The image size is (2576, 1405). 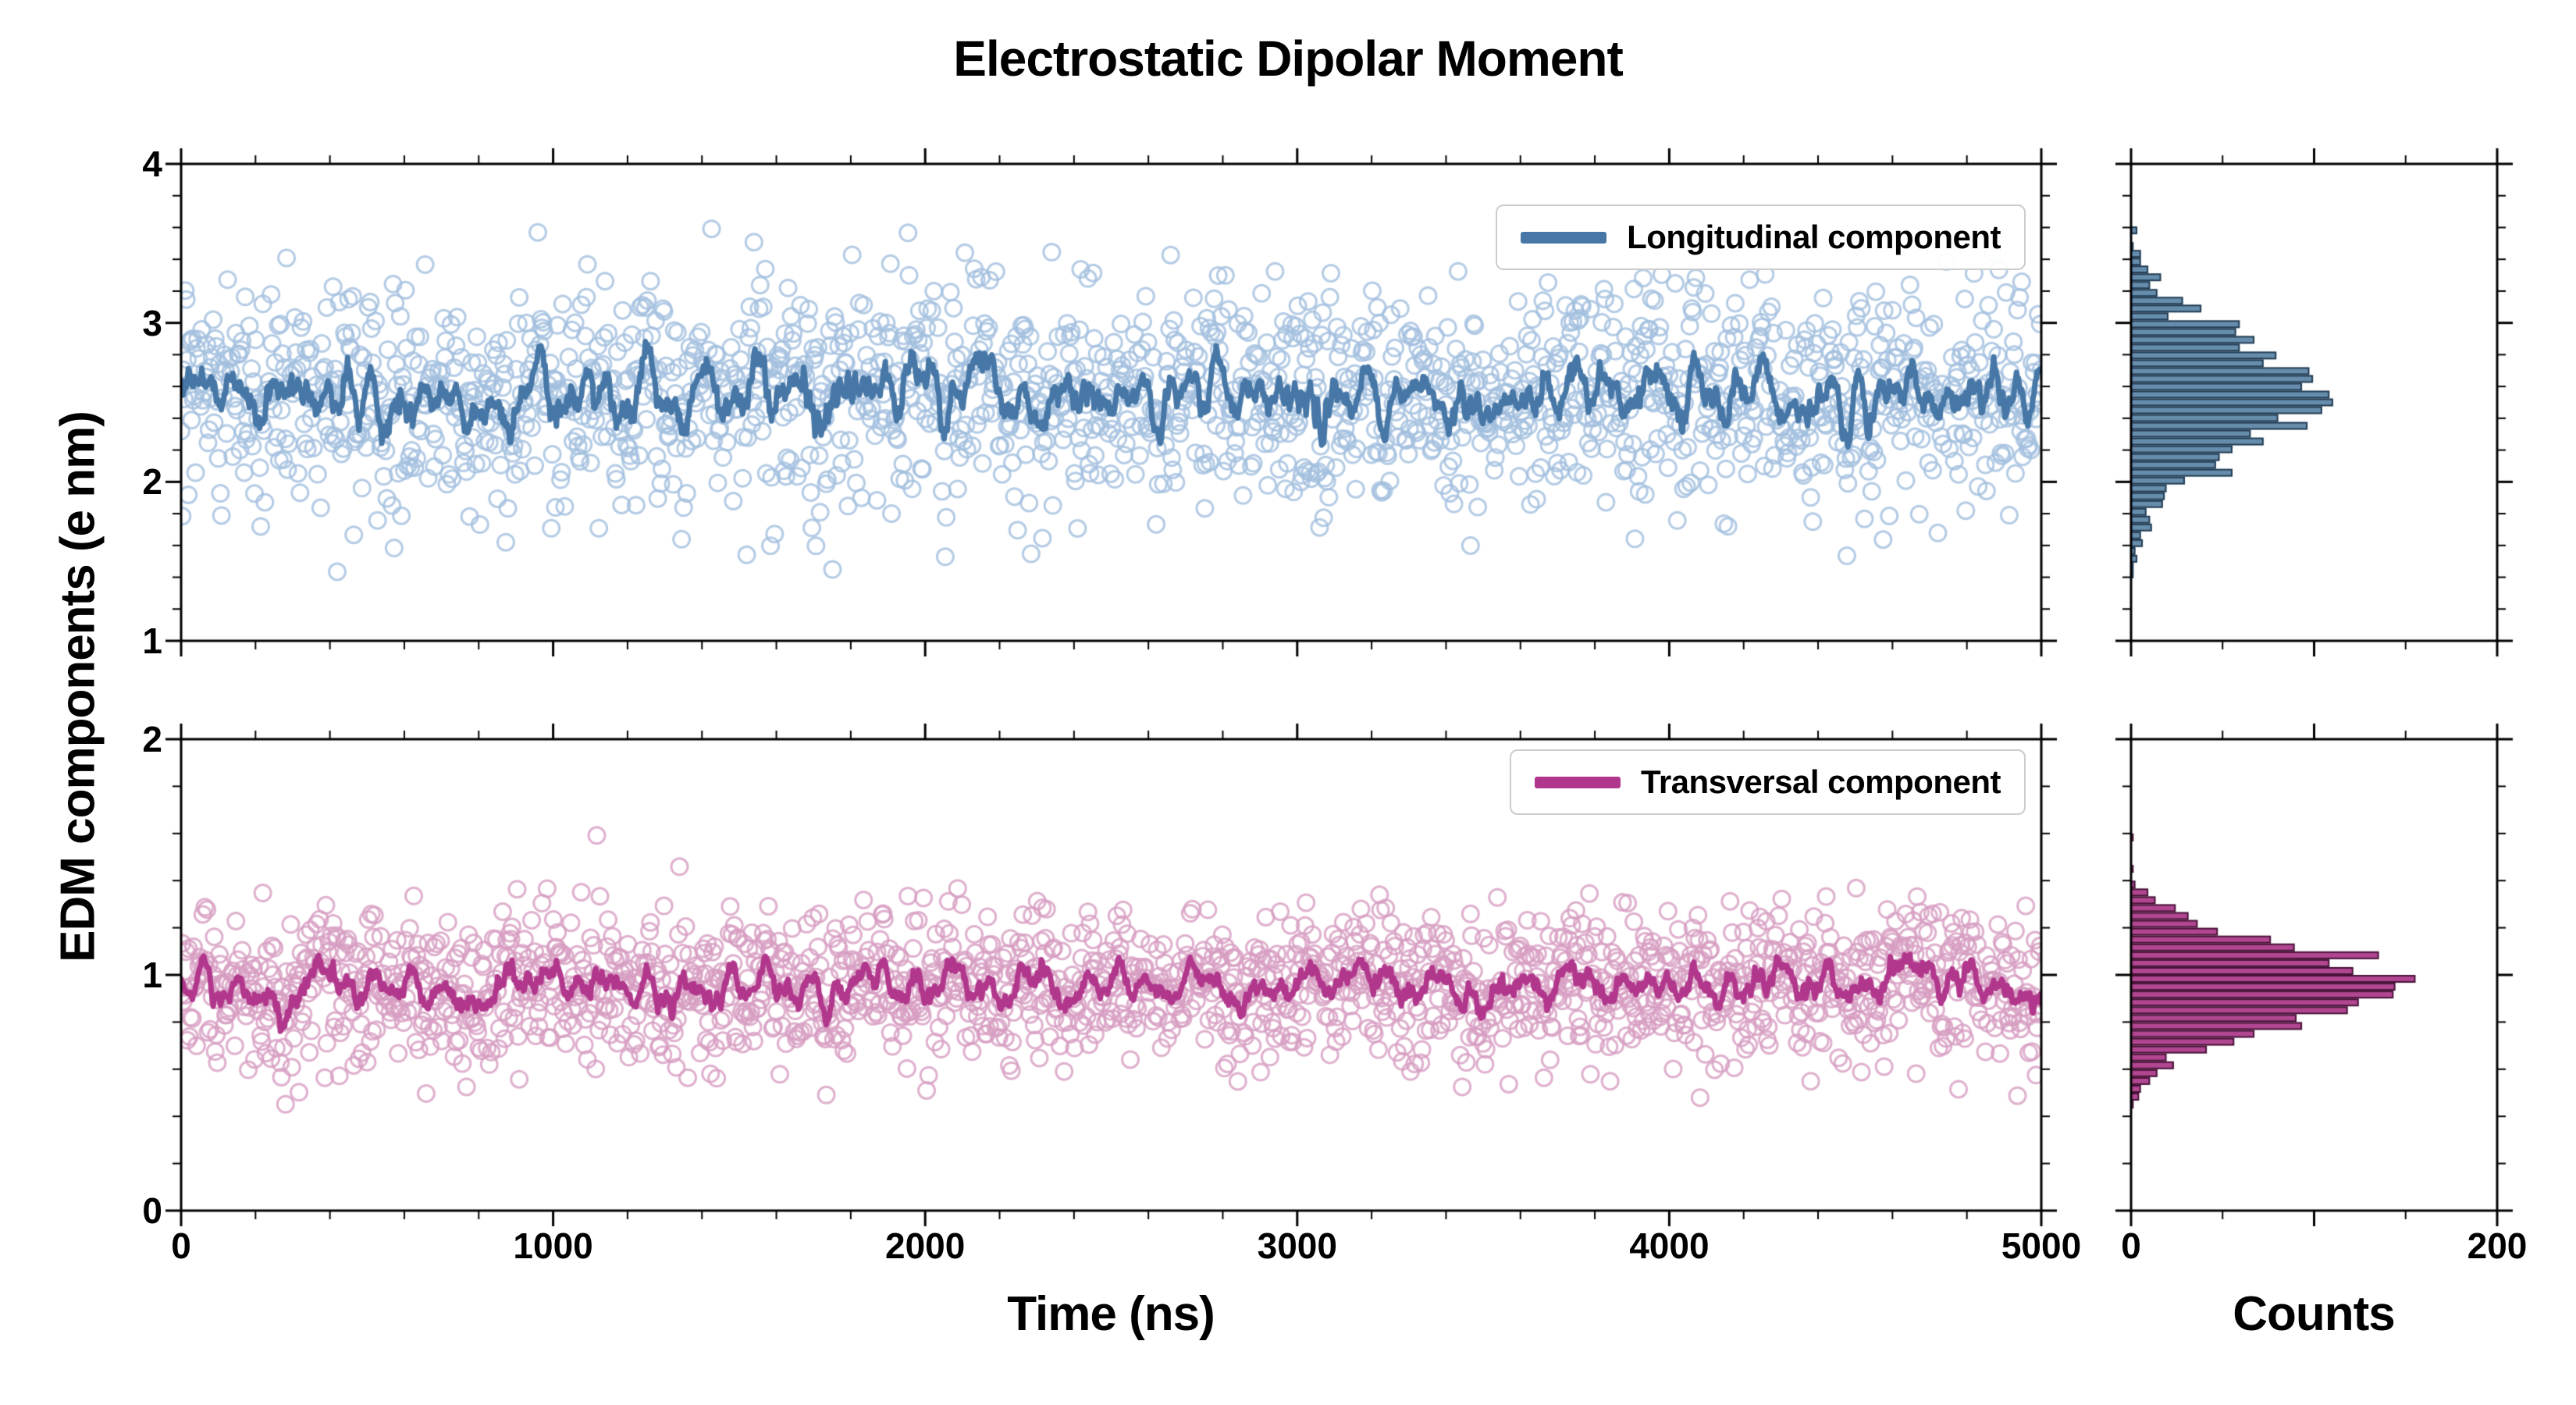 What do you see at coordinates (1564, 238) in the screenshot?
I see `legend-line-swatch-longitudinal` at bounding box center [1564, 238].